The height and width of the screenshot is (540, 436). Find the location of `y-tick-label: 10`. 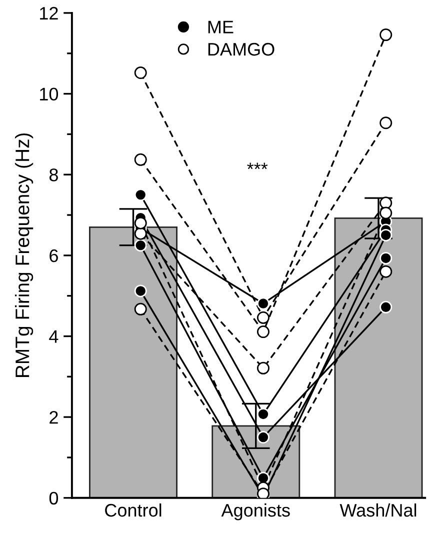

y-tick-label: 10 is located at coordinates (49, 94).